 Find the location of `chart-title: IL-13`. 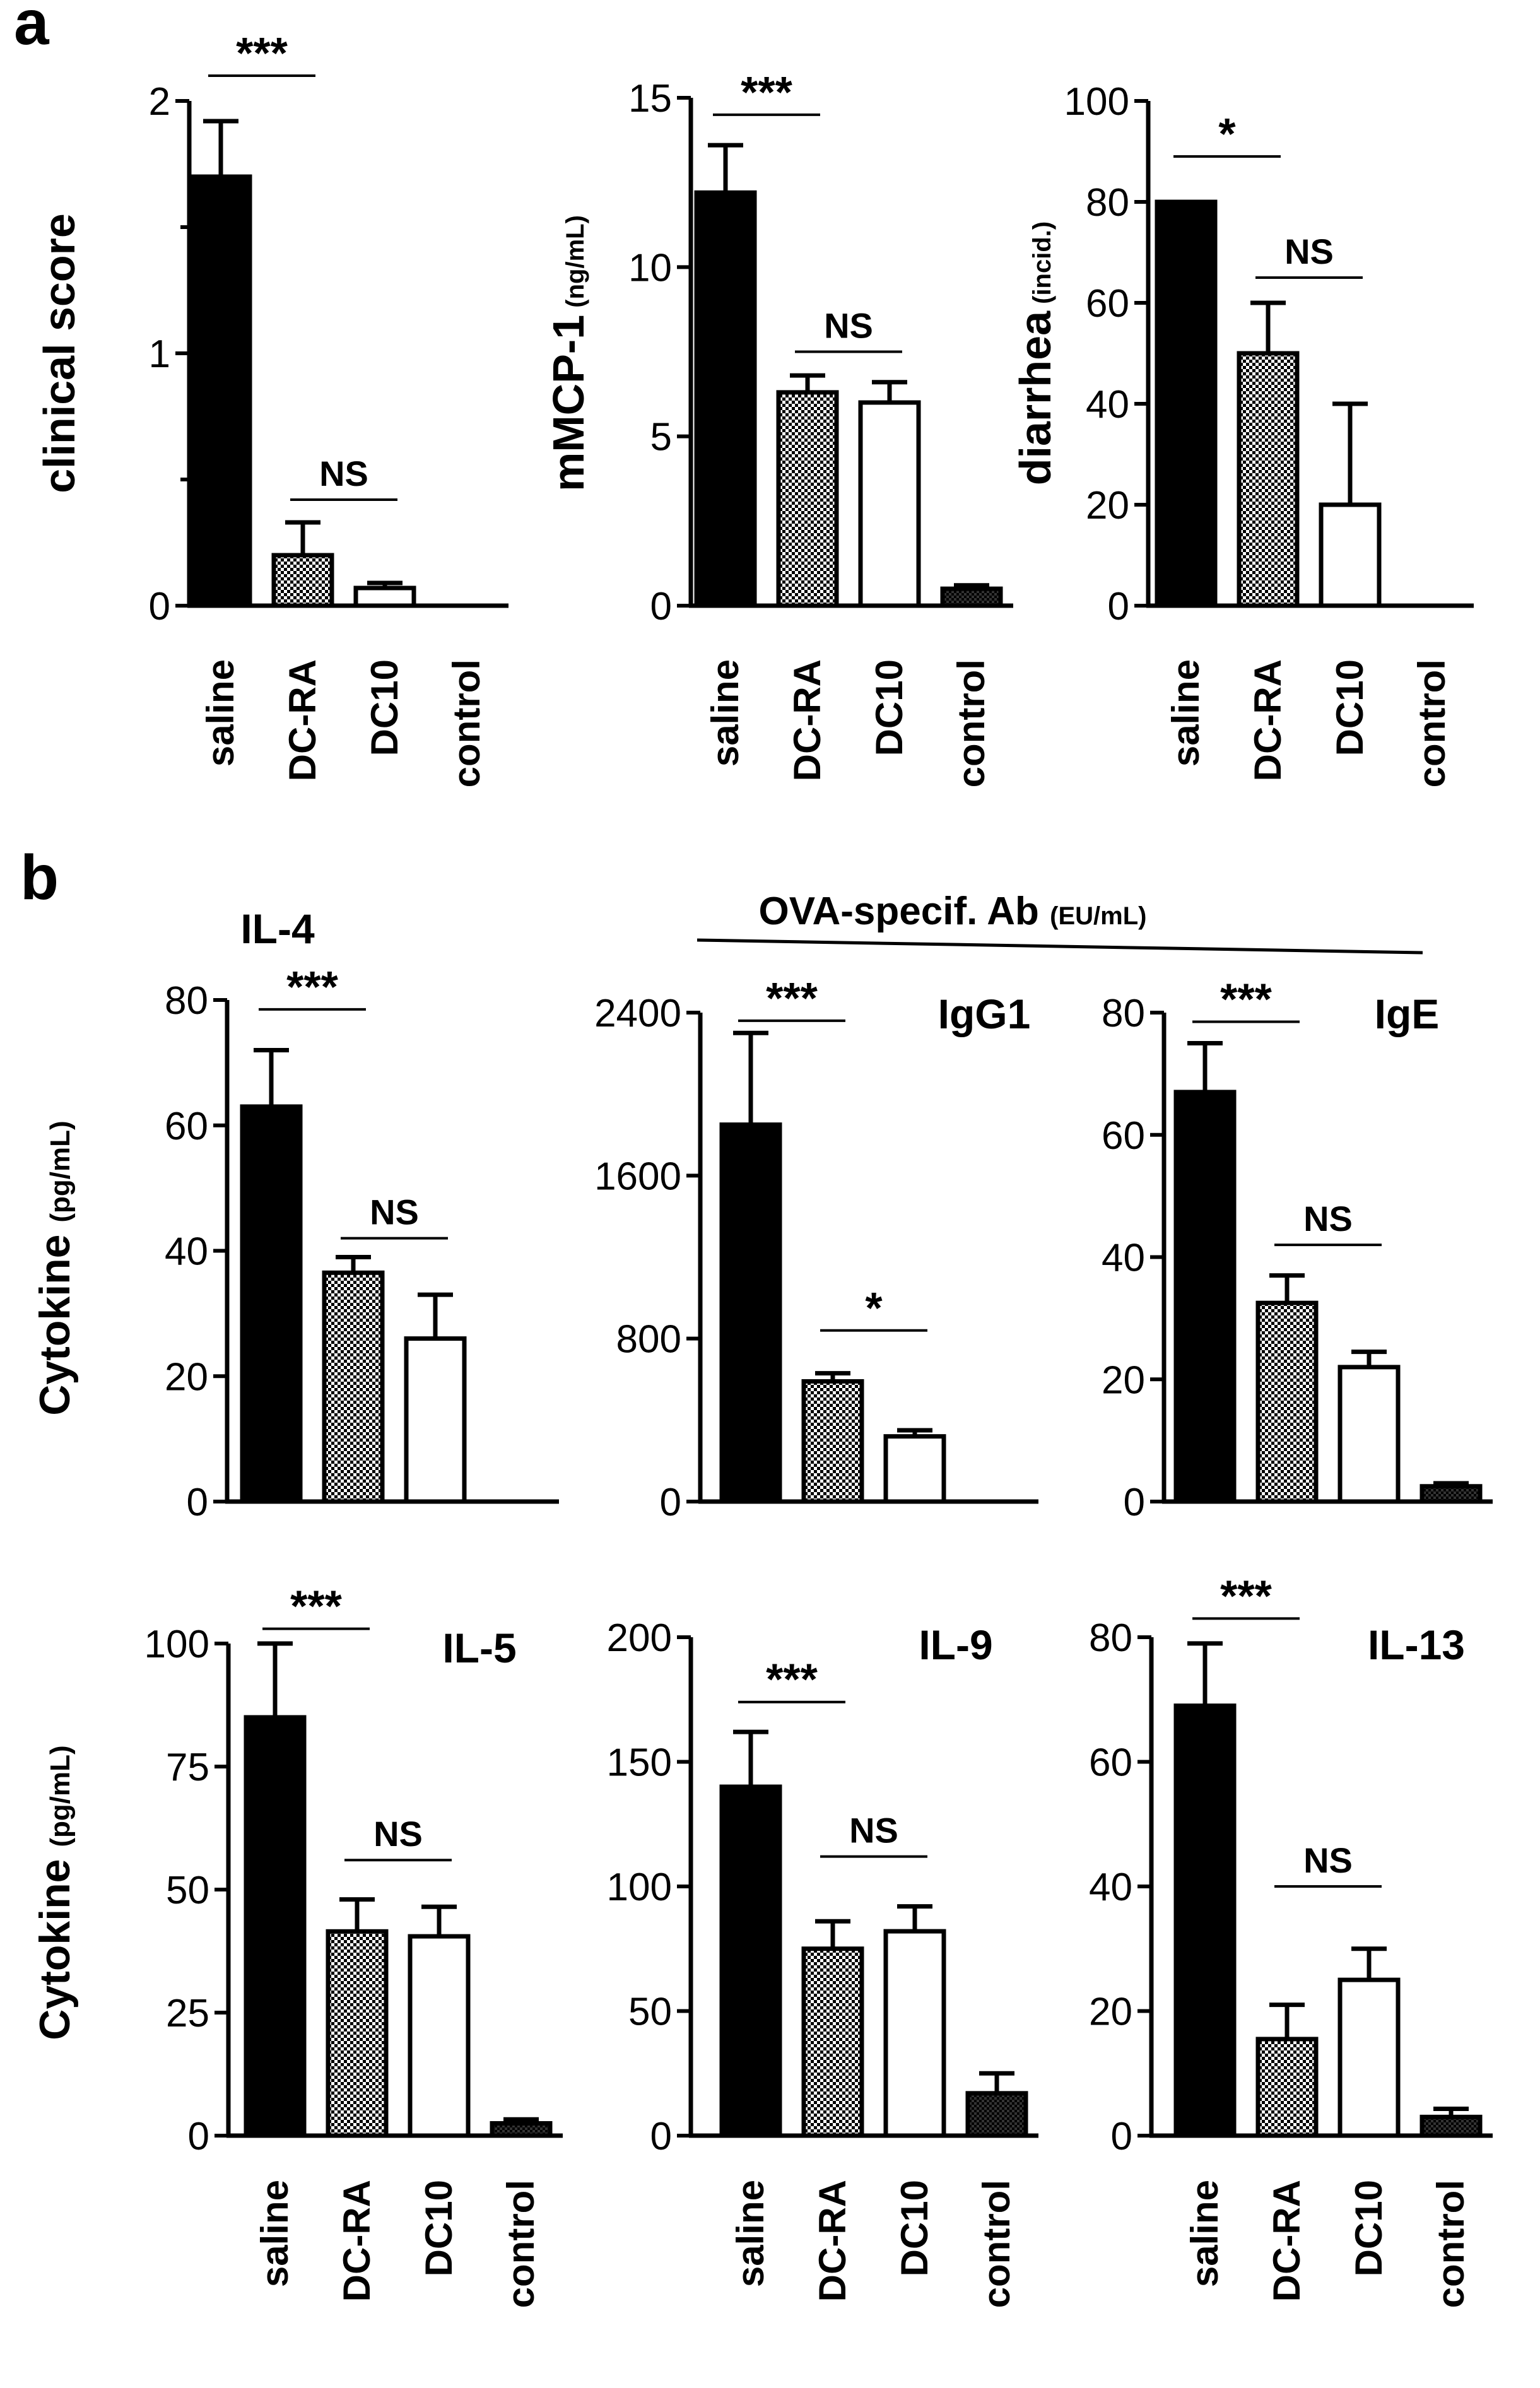

chart-title: IL-13 is located at coordinates (1416, 1644).